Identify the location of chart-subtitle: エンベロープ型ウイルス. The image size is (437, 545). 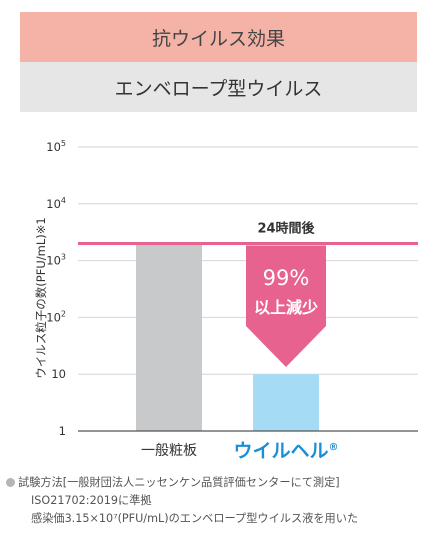
(218, 88).